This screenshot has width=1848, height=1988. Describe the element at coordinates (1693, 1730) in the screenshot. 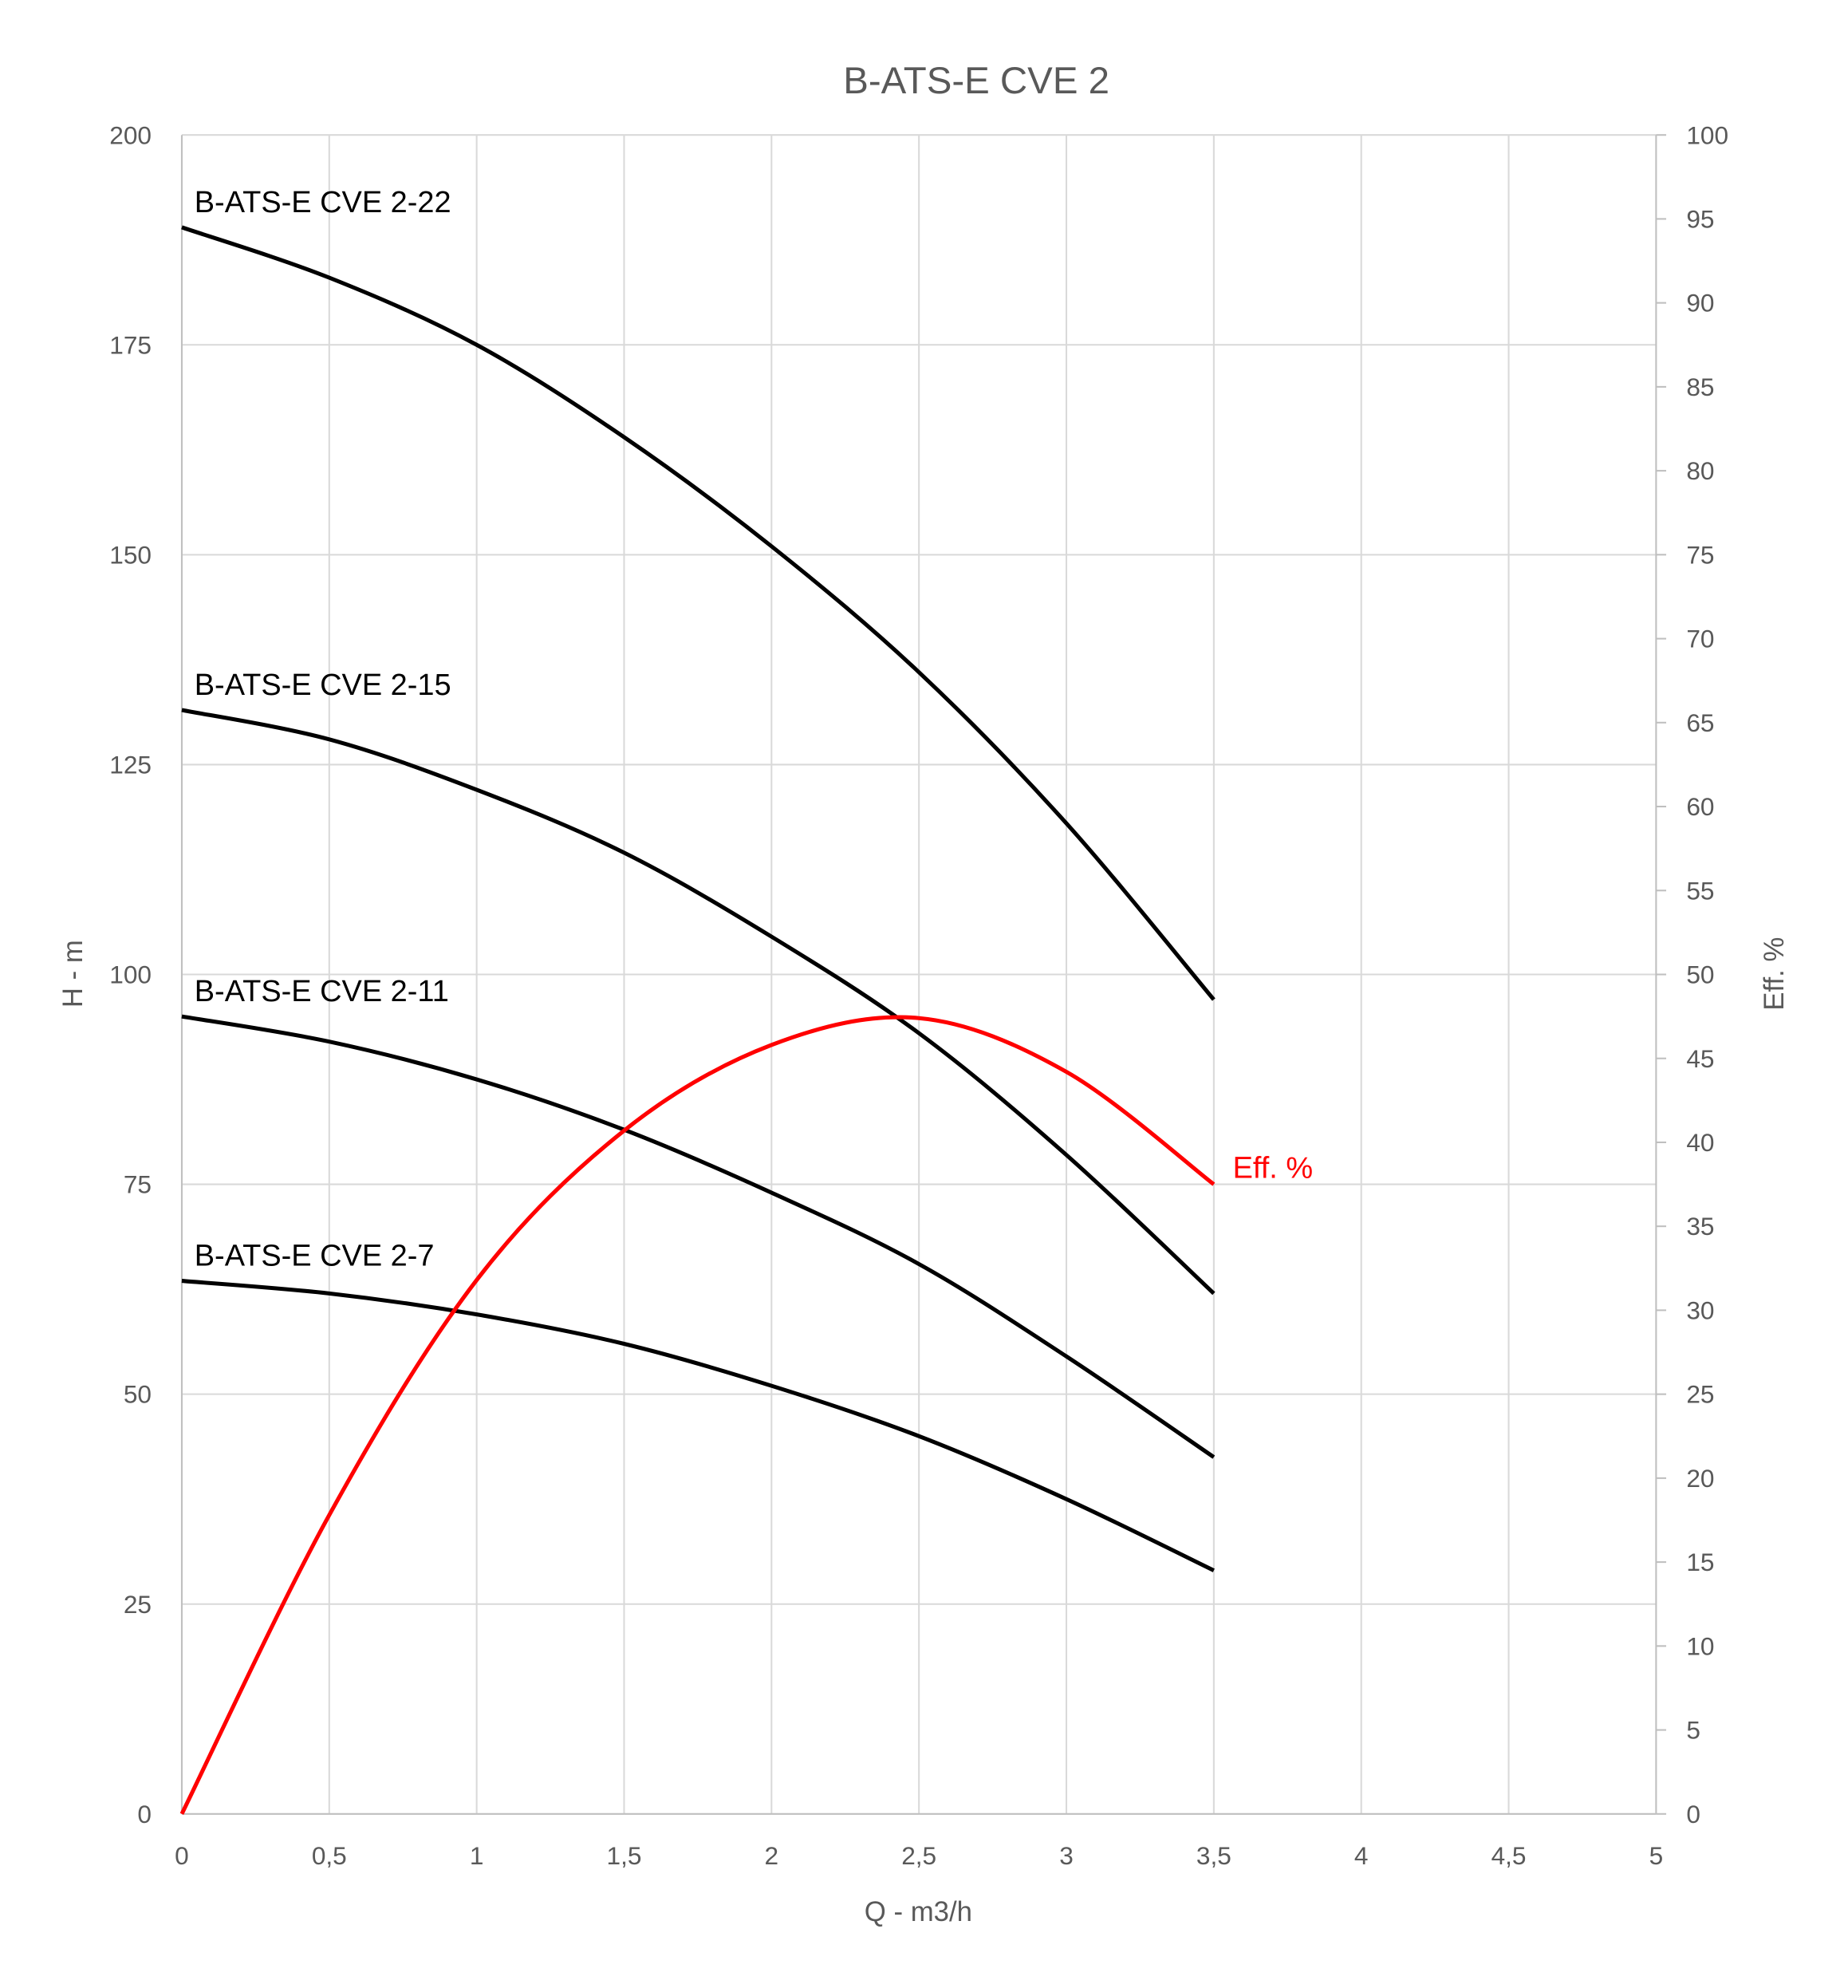

I see `y2-tick-label: 5` at that location.